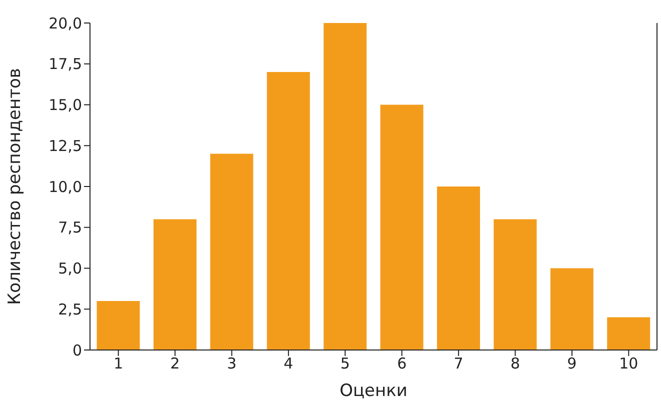 This screenshot has width=661, height=403. I want to click on x-tick-label: 2, so click(175, 363).